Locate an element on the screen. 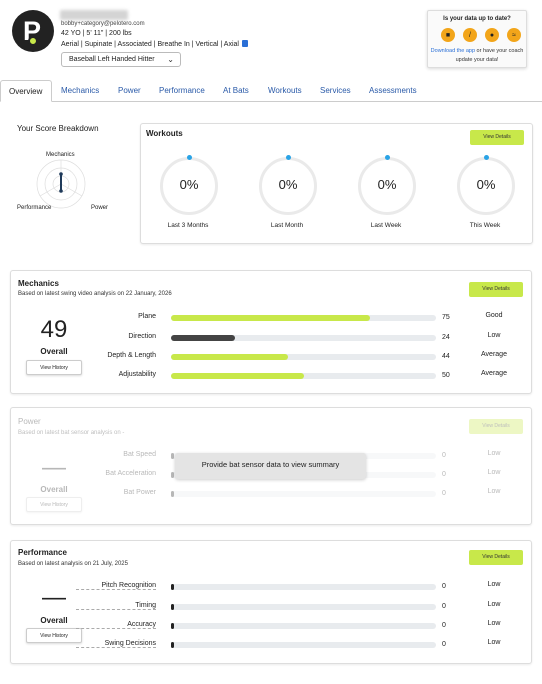 The image size is (542, 684). hitter-type-select: Baseball Left Handed Hitter ⌄ is located at coordinates (121, 59).